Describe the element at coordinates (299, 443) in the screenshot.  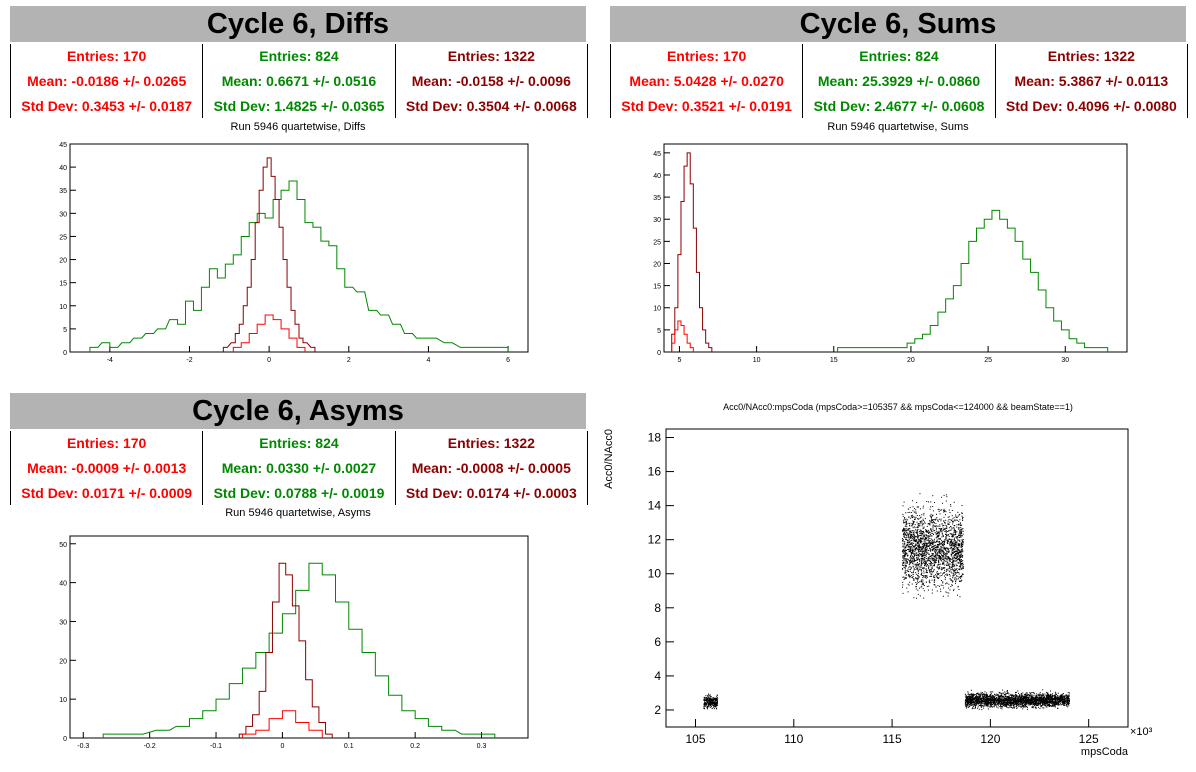
I see `asyms-green-entries: Entries: 824` at that location.